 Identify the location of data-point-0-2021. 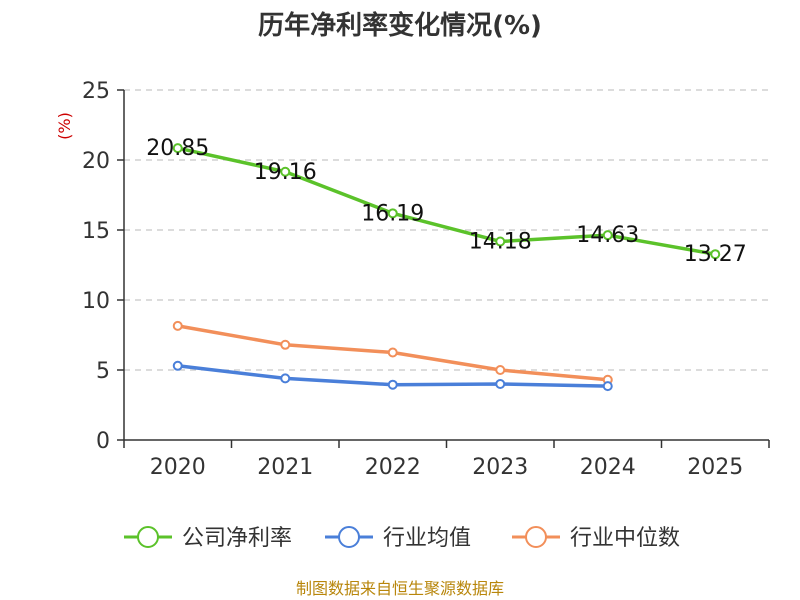
(285, 171).